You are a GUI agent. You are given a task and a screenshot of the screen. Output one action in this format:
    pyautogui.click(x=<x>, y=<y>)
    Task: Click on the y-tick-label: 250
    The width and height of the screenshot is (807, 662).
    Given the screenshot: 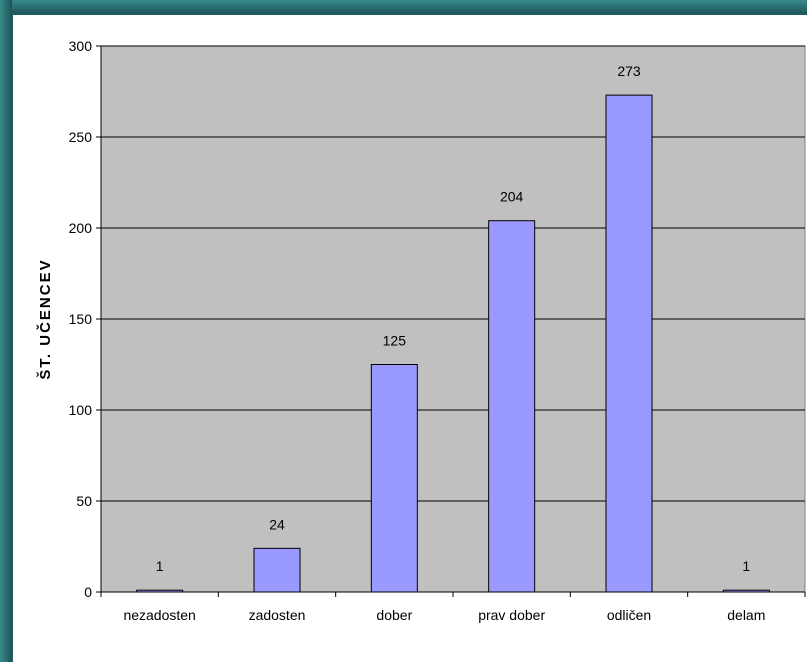 What is the action you would take?
    pyautogui.click(x=81, y=137)
    